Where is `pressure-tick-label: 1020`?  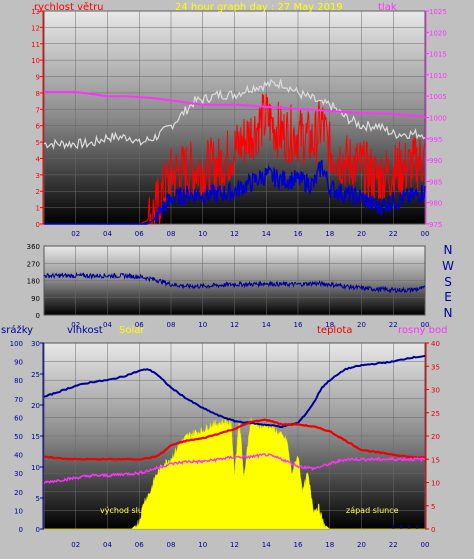 pressure-tick-label: 1020 is located at coordinates (438, 33).